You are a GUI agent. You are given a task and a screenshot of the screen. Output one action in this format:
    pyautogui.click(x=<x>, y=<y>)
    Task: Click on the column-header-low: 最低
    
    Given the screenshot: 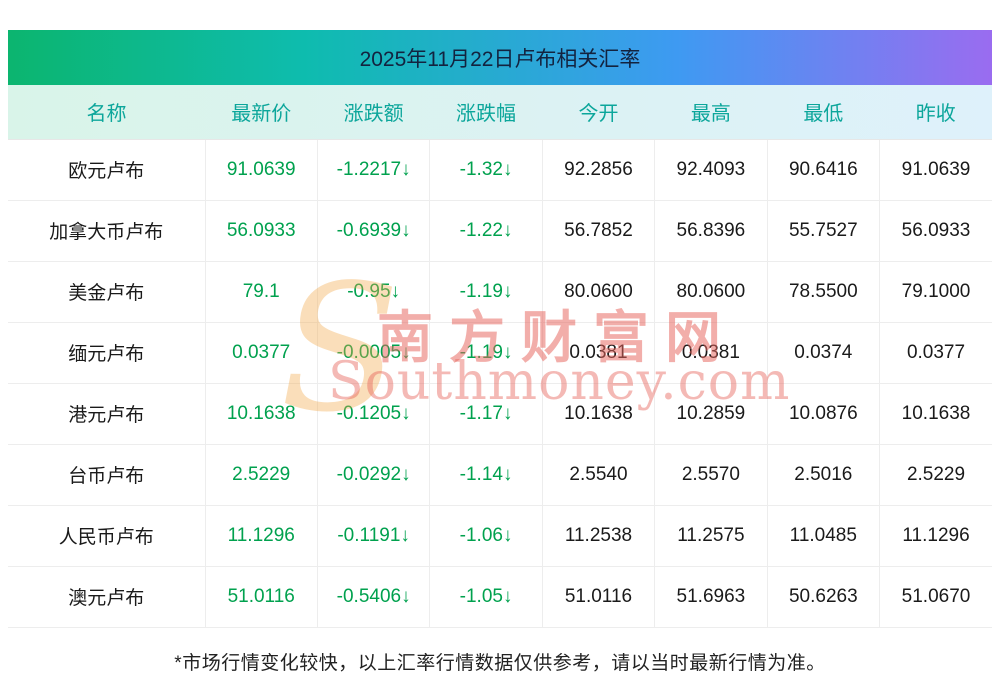 What is the action you would take?
    pyautogui.click(x=823, y=112)
    